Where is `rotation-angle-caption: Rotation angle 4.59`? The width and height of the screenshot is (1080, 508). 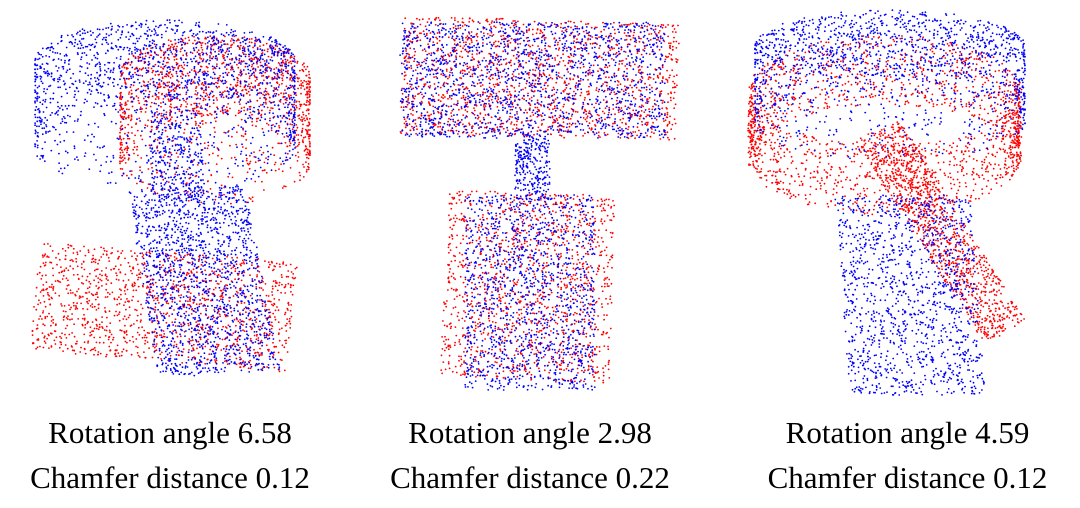
rotation-angle-caption: Rotation angle 4.59 is located at coordinates (907, 432).